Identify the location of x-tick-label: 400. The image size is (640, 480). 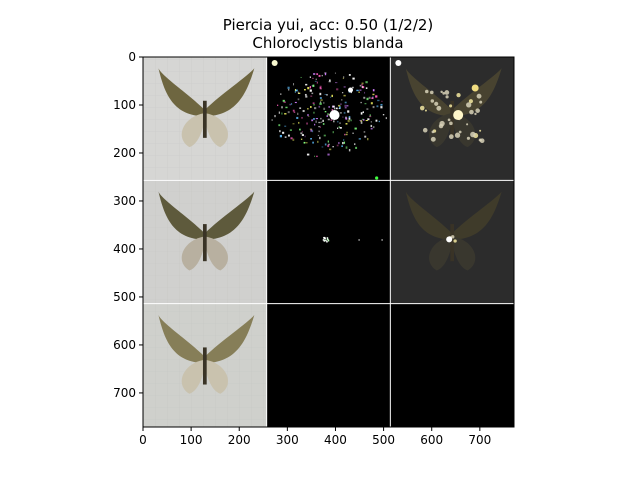
(335, 440).